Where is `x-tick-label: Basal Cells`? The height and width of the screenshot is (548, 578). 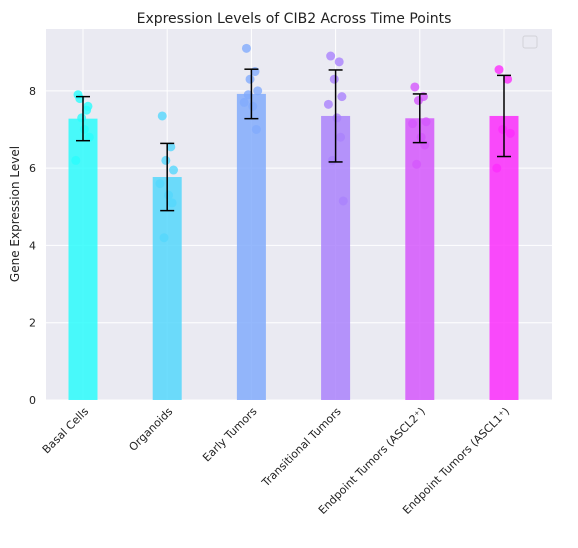
x-tick-label: Basal Cells is located at coordinates (66, 431).